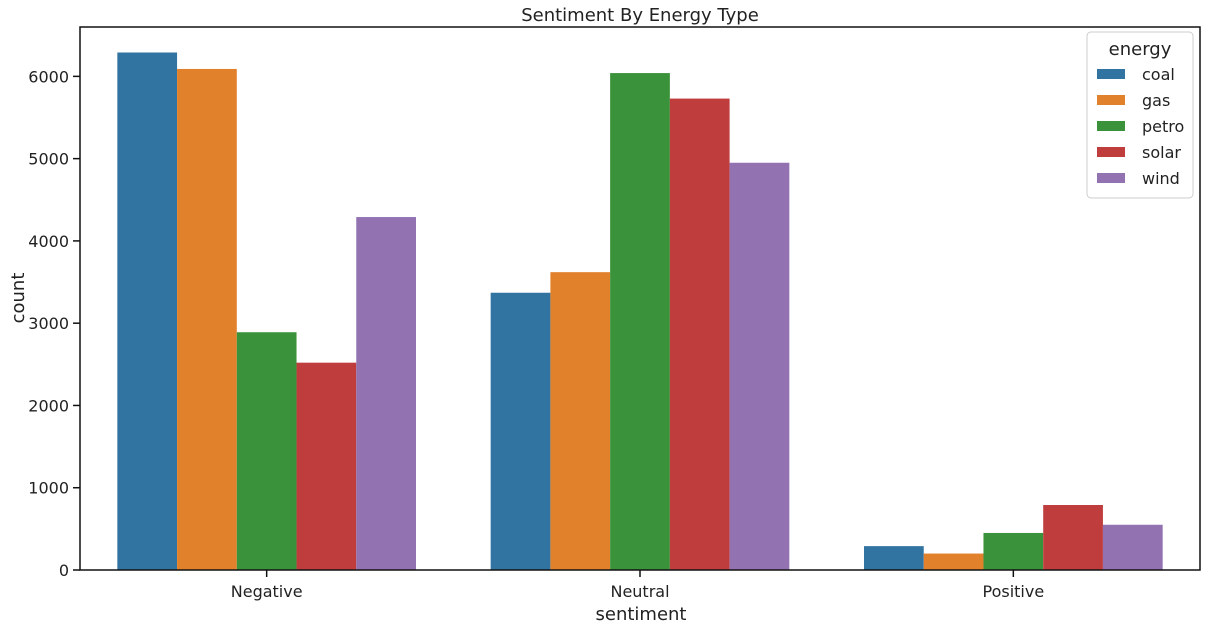 This screenshot has width=1206, height=630. I want to click on bar-wind-positive, so click(1132, 547).